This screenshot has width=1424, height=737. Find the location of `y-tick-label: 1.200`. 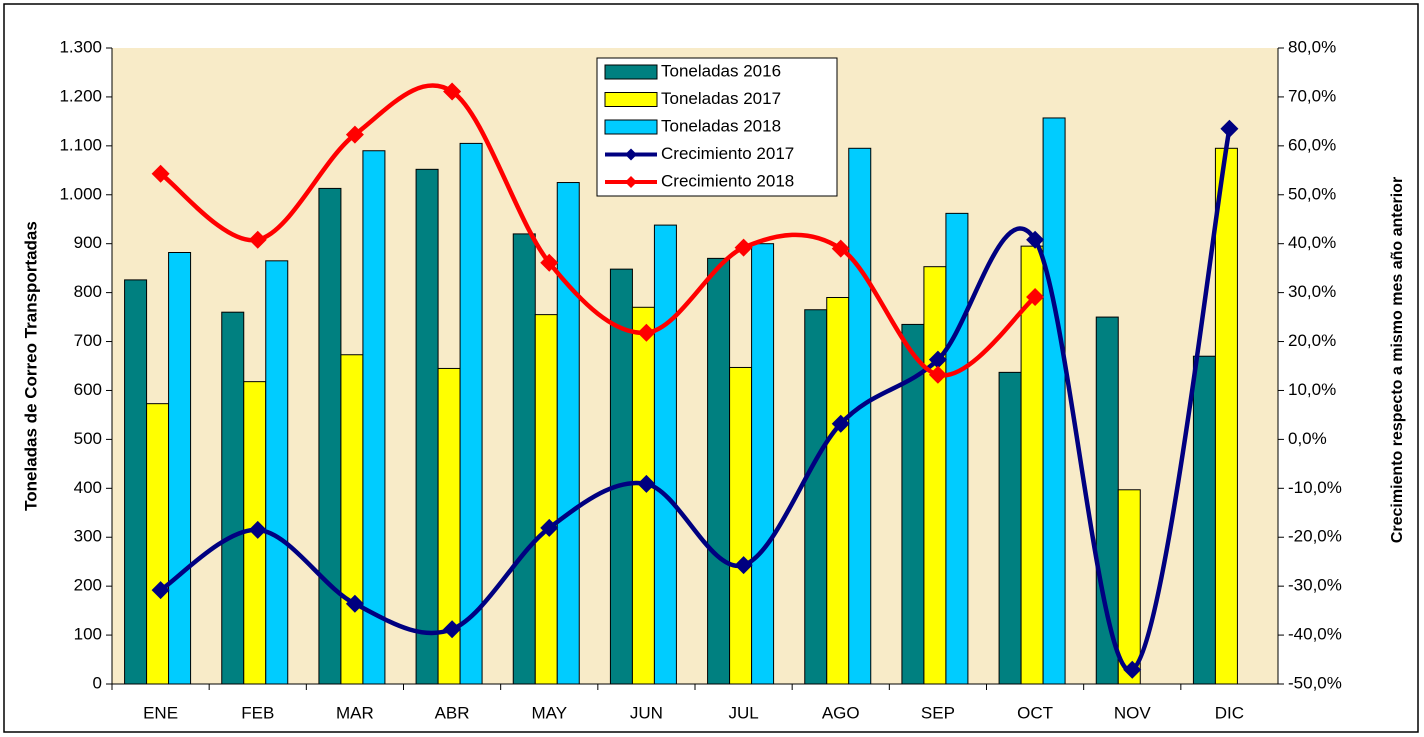

y-tick-label: 1.200 is located at coordinates (80, 95).